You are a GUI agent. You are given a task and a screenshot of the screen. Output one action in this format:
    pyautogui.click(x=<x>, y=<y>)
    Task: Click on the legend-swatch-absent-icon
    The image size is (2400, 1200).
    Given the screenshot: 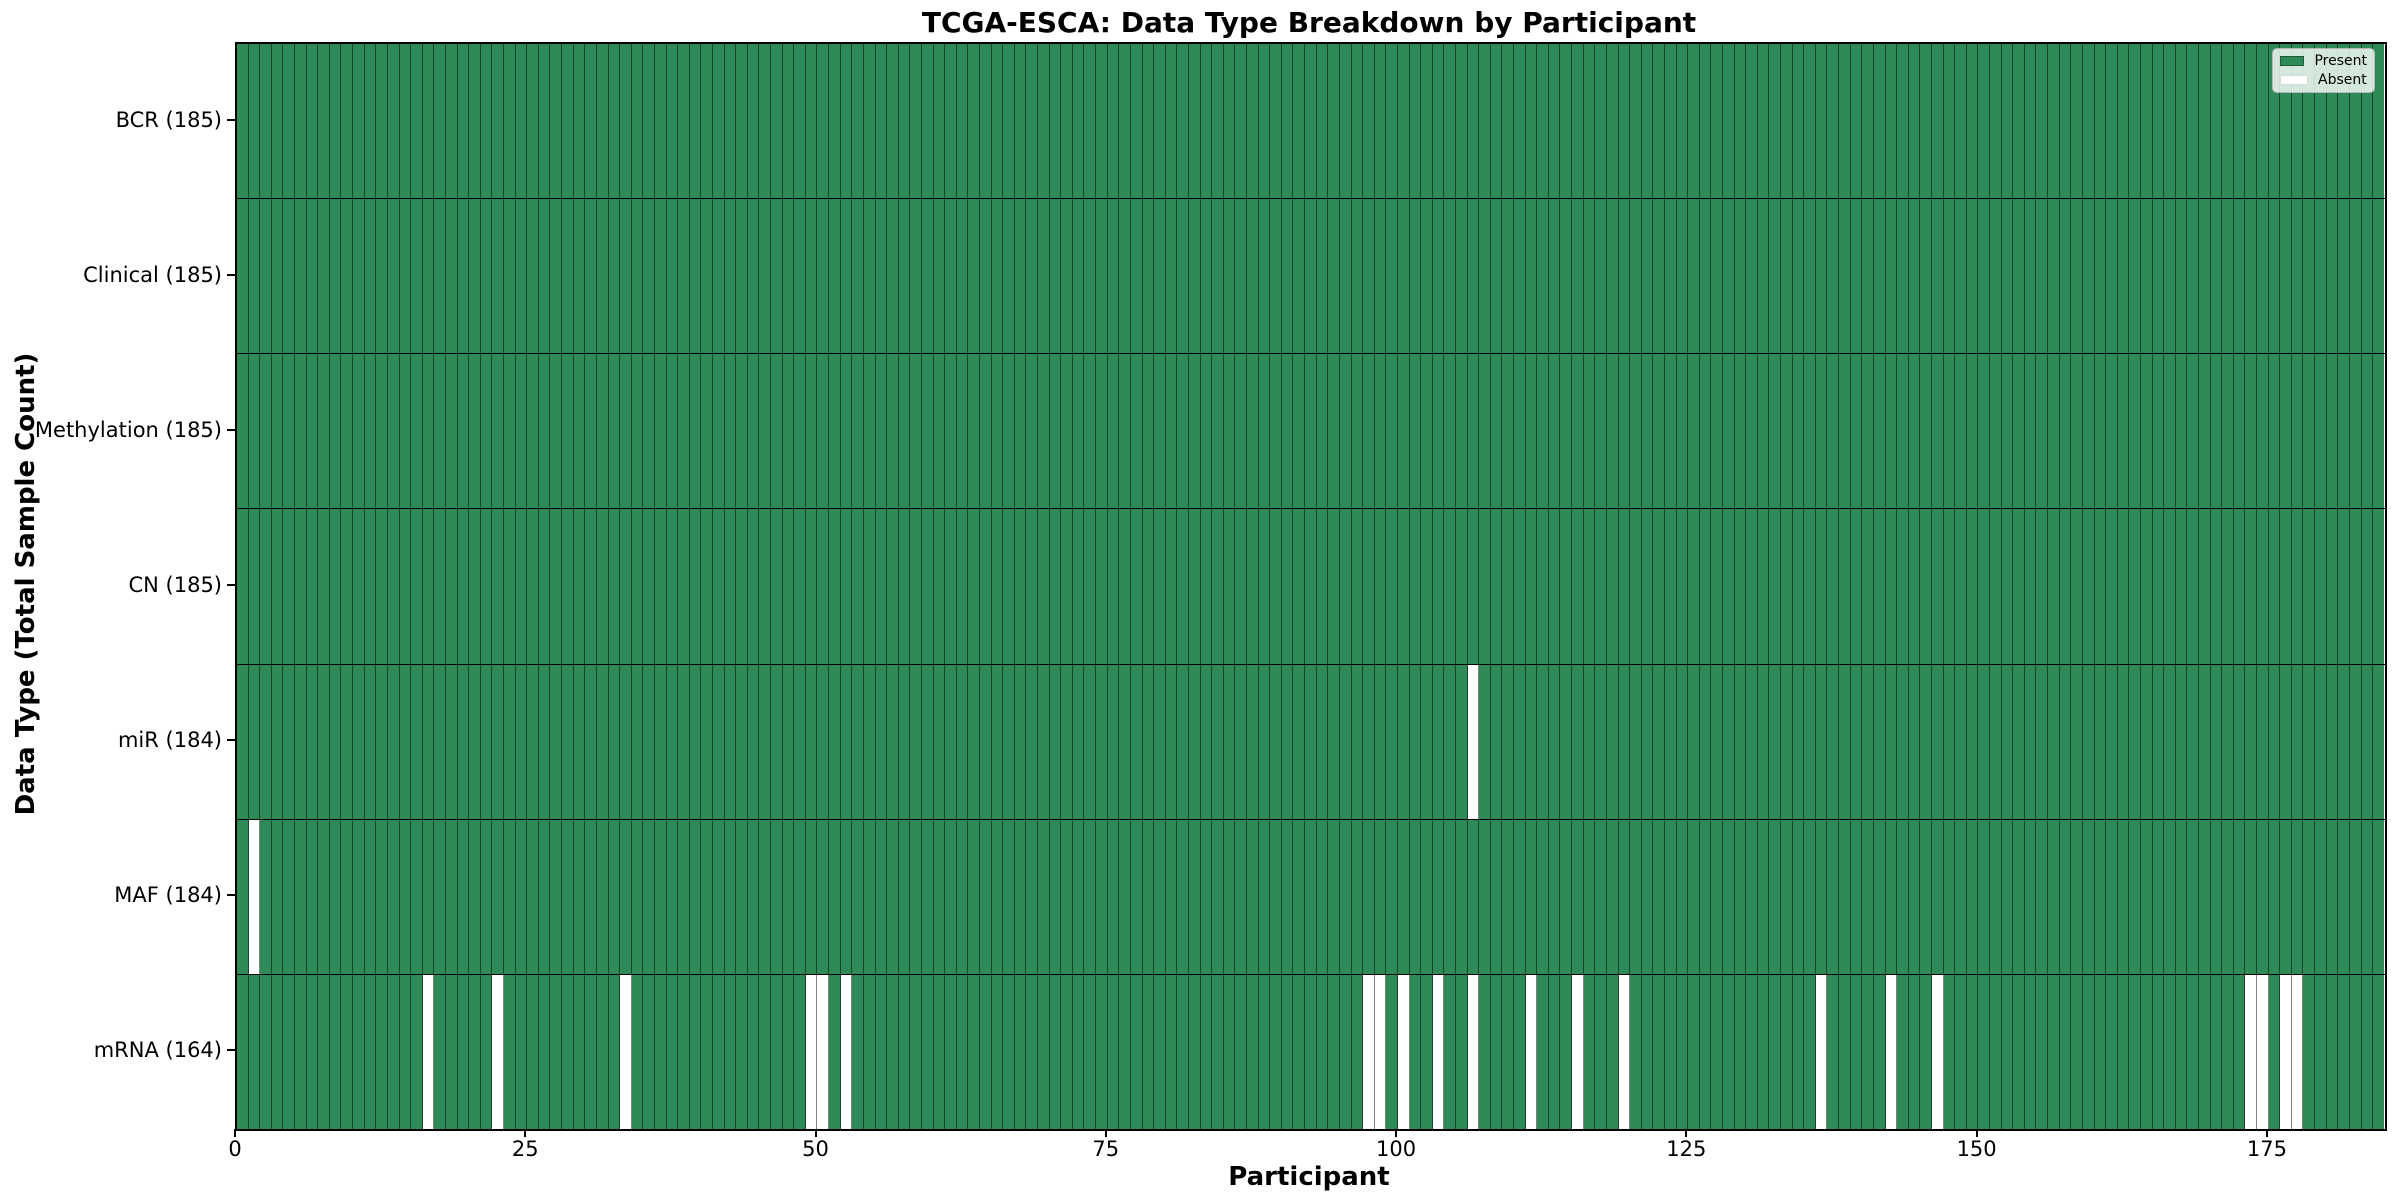 What is the action you would take?
    pyautogui.click(x=2294, y=80)
    